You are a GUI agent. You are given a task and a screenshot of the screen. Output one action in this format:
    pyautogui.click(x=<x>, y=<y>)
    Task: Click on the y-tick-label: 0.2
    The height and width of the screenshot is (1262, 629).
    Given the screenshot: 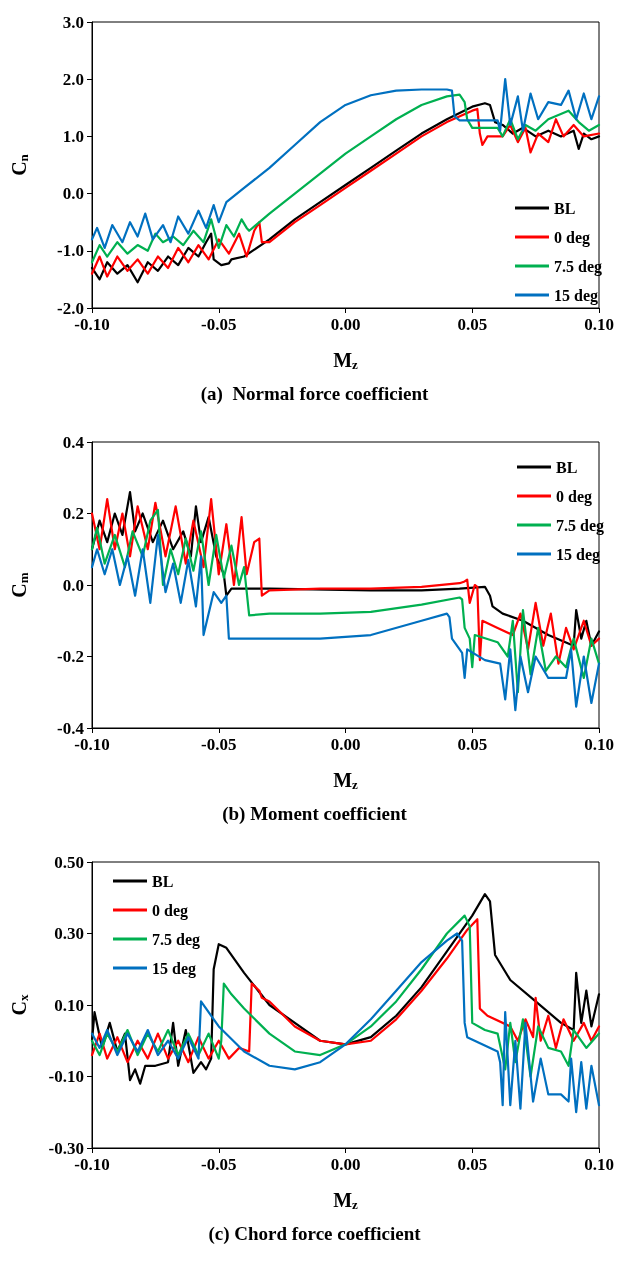 What is the action you would take?
    pyautogui.click(x=73, y=513)
    